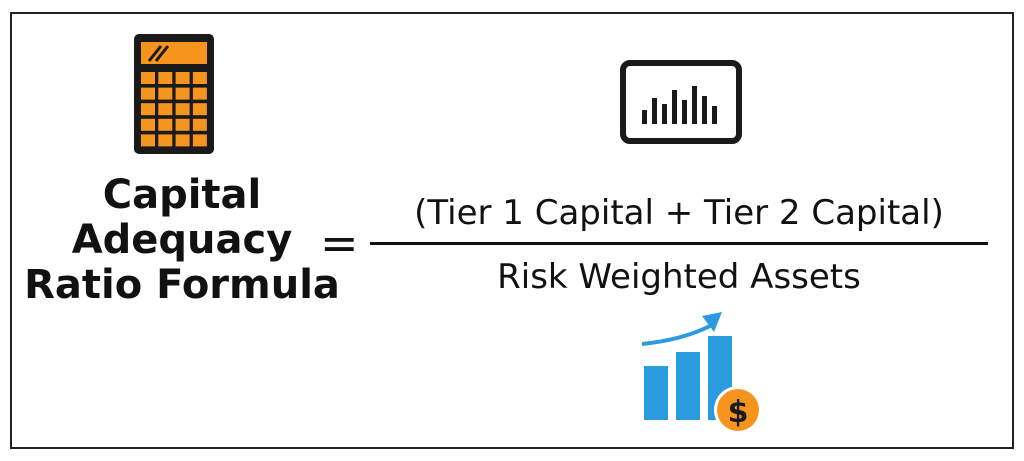  I want to click on dollar-coin-icon, so click(738, 410).